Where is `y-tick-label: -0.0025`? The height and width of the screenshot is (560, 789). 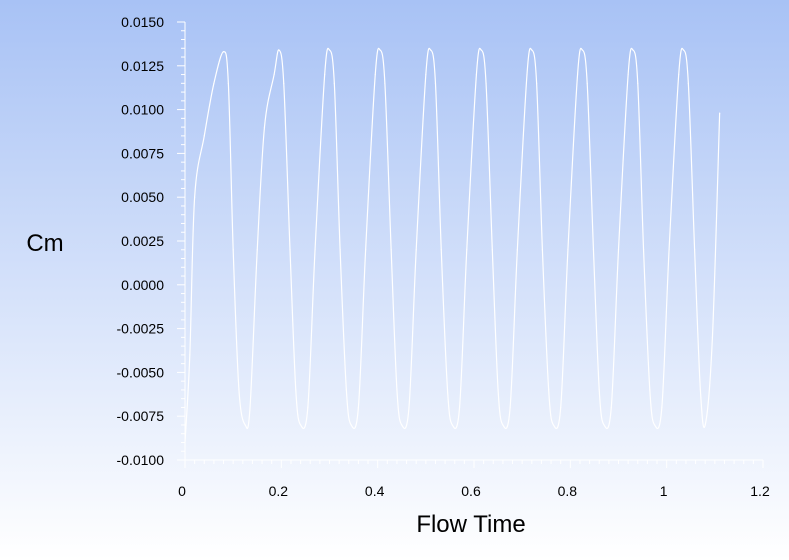
y-tick-label: -0.0025 is located at coordinates (141, 329).